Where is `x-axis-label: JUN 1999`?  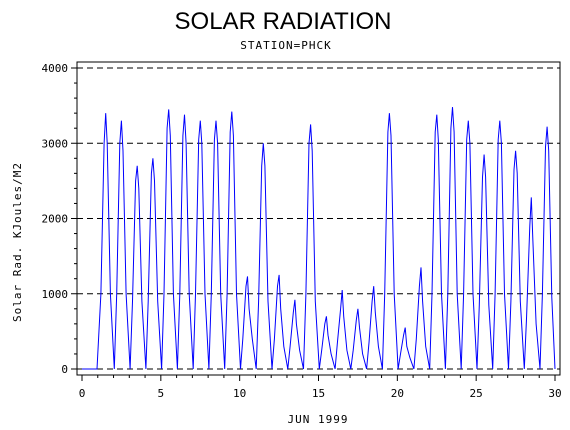 x-axis-label: JUN 1999 is located at coordinates (318, 419).